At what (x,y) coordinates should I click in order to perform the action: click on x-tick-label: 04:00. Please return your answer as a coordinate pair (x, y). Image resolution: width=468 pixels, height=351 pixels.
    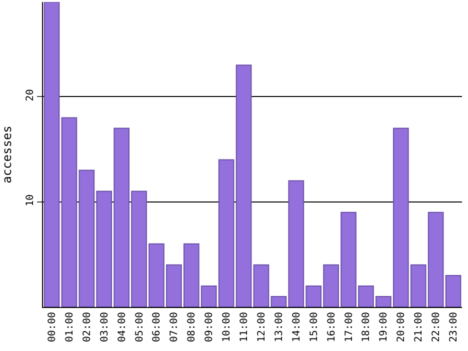
    Looking at the image, I should click on (122, 327).